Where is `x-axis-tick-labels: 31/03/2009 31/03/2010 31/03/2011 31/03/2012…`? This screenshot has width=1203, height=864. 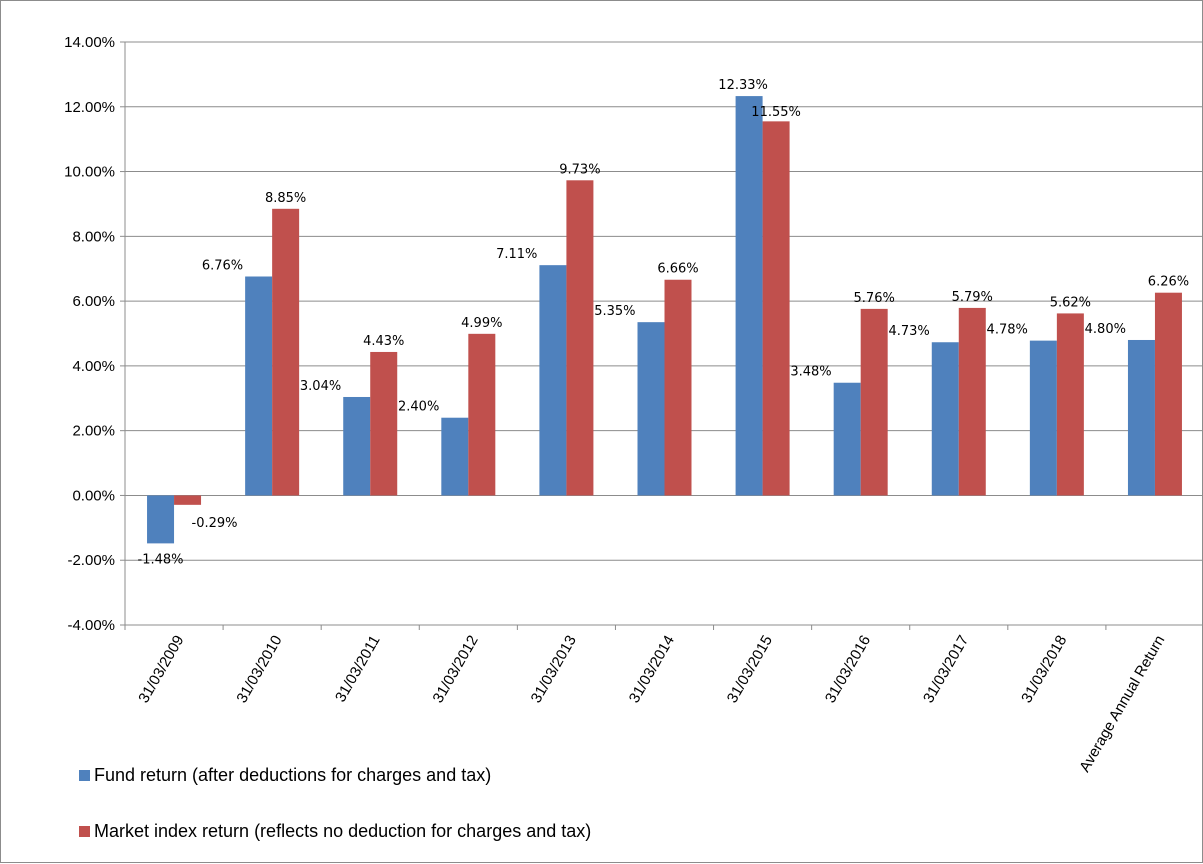 x-axis-tick-labels: 31/03/2009 31/03/2010 31/03/2011 31/03/2012… is located at coordinates (651, 704).